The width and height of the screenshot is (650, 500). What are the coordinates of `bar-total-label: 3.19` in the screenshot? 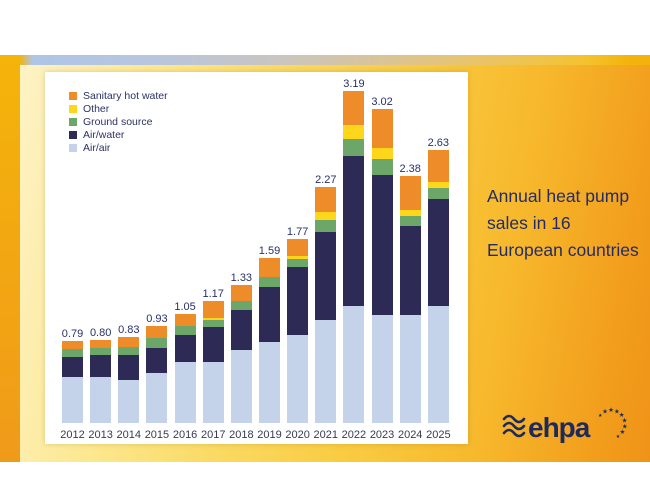 It's located at (354, 84).